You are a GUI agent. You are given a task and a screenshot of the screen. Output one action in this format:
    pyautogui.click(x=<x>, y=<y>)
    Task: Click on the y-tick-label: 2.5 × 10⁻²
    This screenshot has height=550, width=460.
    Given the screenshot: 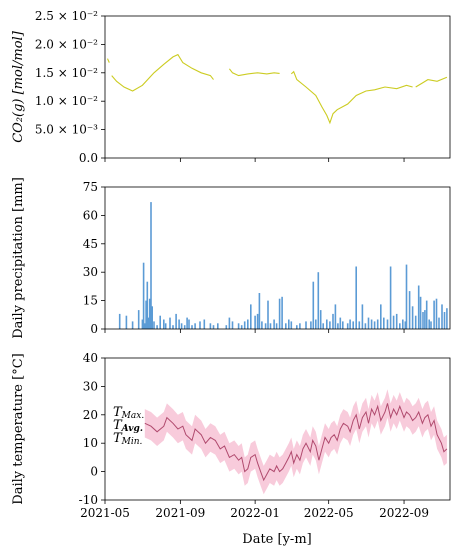 What is the action you would take?
    pyautogui.click(x=66, y=16)
    